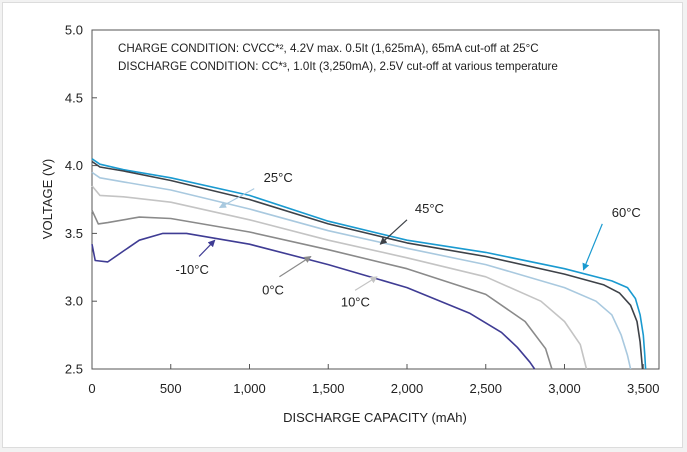 This screenshot has height=452, width=687. Describe the element at coordinates (47, 199) in the screenshot. I see `y-axis-title: VOLTAGE (V)` at that location.